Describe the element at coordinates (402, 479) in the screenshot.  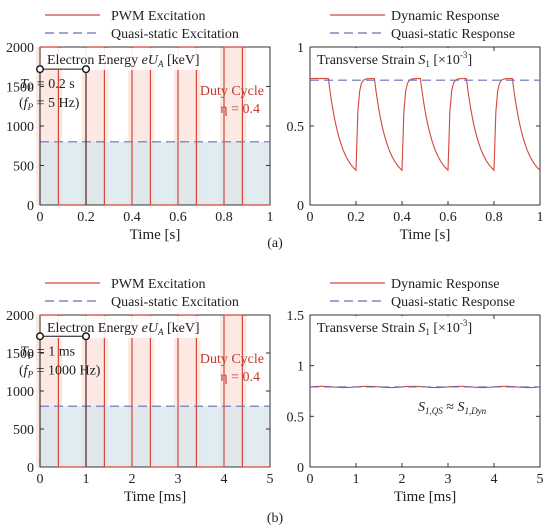
I see `x-tick-label: 2` at that location.